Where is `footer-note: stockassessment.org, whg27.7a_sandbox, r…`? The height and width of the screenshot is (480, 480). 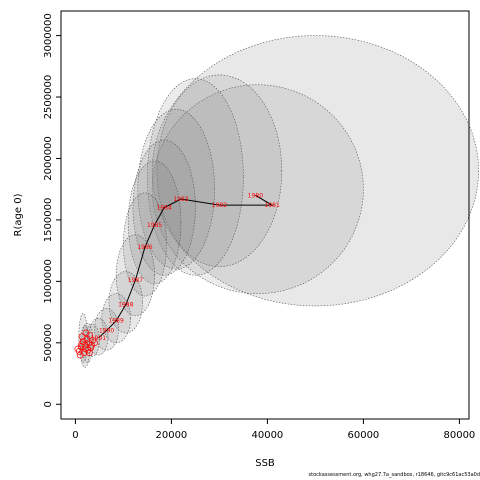 footer-note: stockassessment.org, whg27.7a_sandbox, r… is located at coordinates (394, 475).